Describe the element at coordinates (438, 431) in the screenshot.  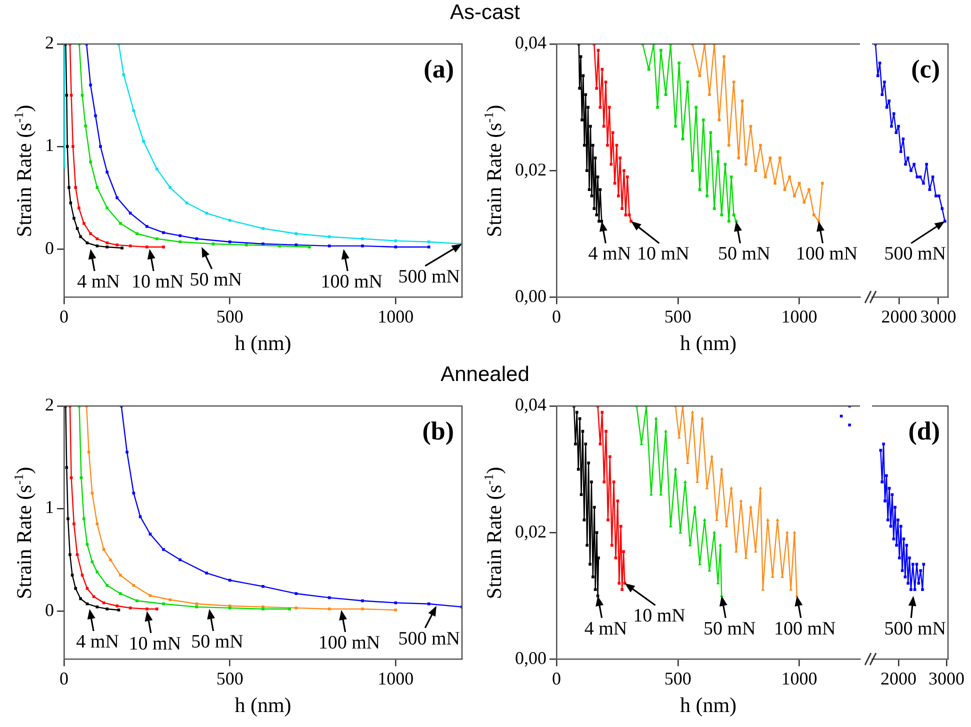
I see `annotation: (b)` at that location.